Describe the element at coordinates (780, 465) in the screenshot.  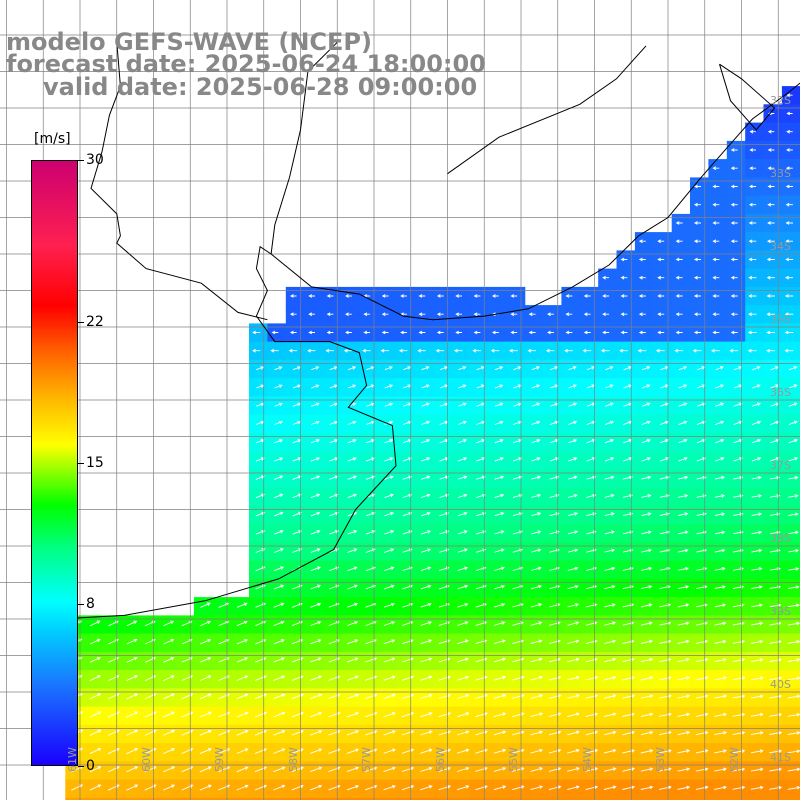
I see `latitude-label: 37S` at that location.